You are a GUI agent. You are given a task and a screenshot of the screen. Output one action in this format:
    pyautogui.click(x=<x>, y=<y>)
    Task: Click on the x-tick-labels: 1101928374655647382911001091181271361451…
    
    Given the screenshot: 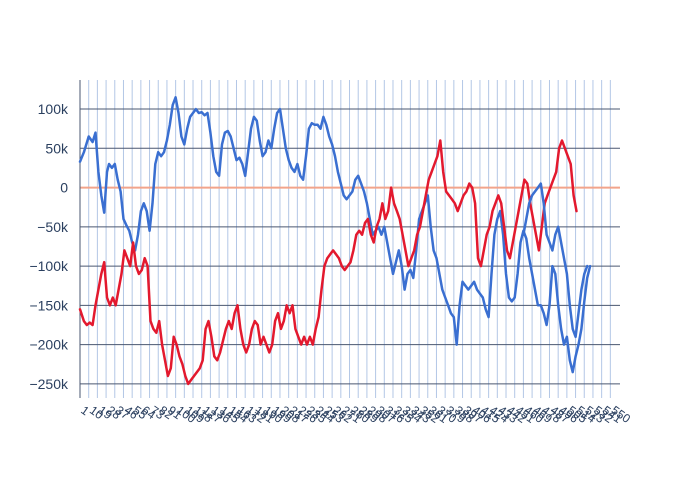 What is the action you would take?
    pyautogui.click(x=355, y=414)
    